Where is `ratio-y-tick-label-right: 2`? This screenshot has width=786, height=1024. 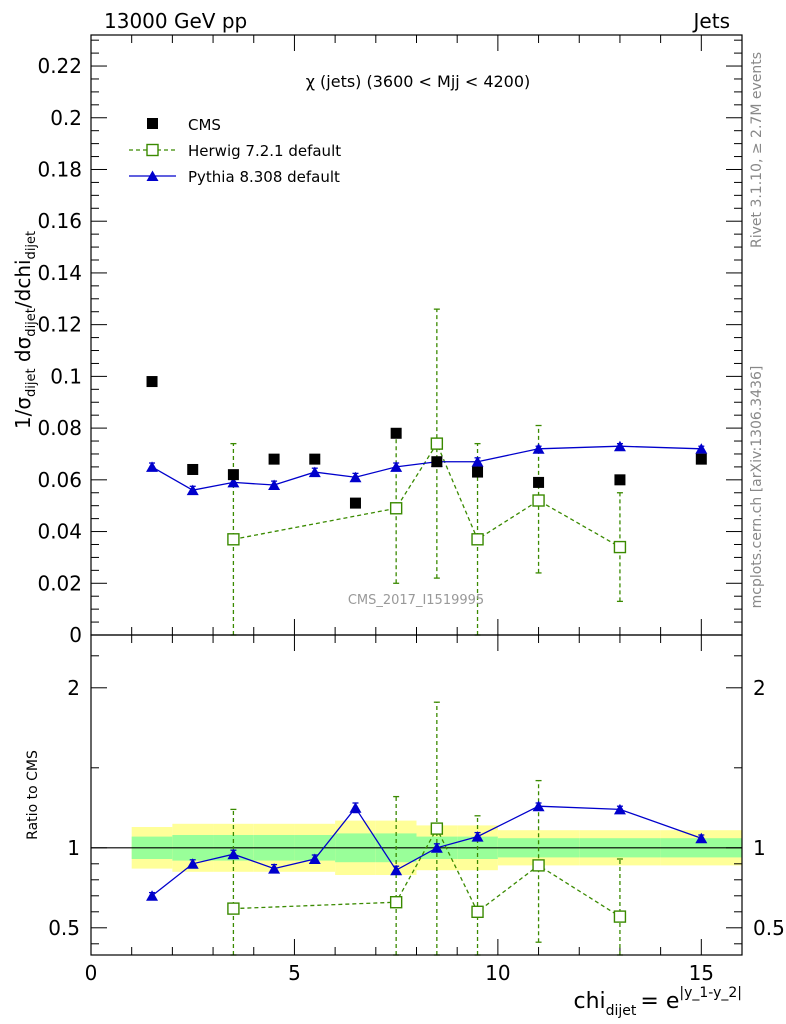
ratio-y-tick-label-right: 2 is located at coordinates (759, 688).